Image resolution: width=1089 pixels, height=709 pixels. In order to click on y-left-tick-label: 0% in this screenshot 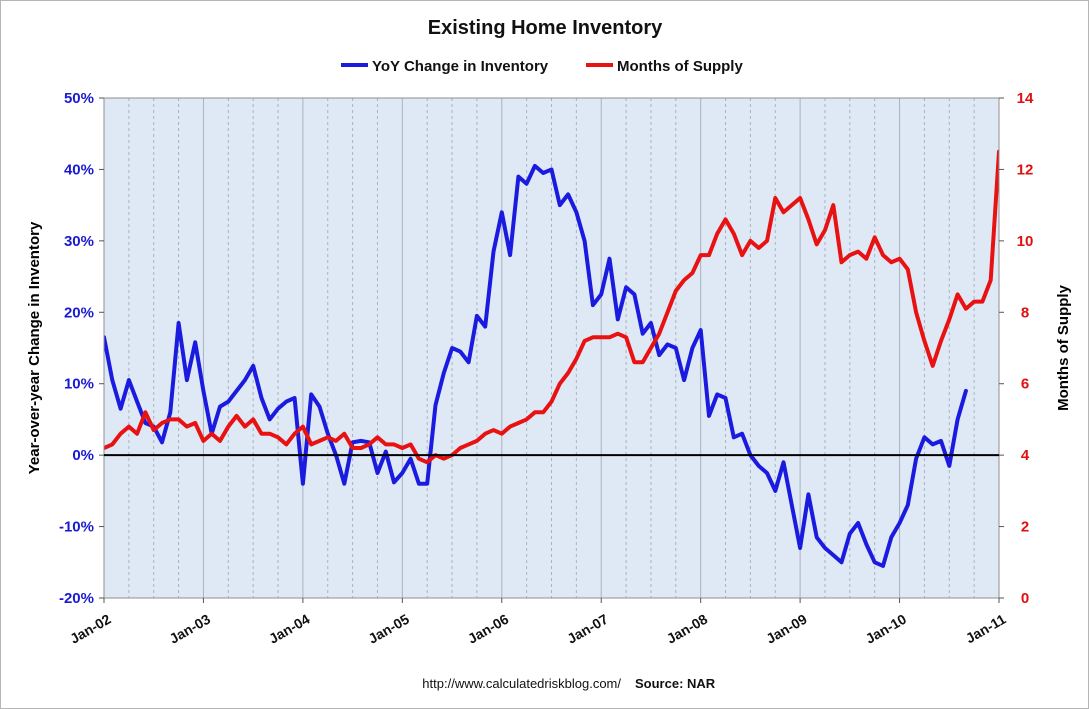, I will do `click(83, 455)`.